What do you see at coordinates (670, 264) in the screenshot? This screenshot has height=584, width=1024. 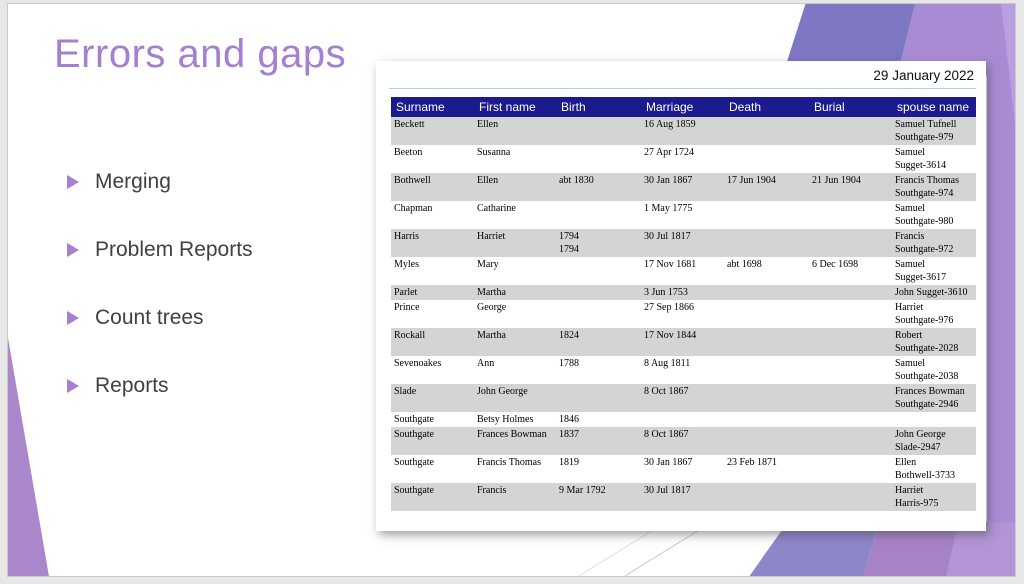 I see `table-cell: 17 Nov 1681` at bounding box center [670, 264].